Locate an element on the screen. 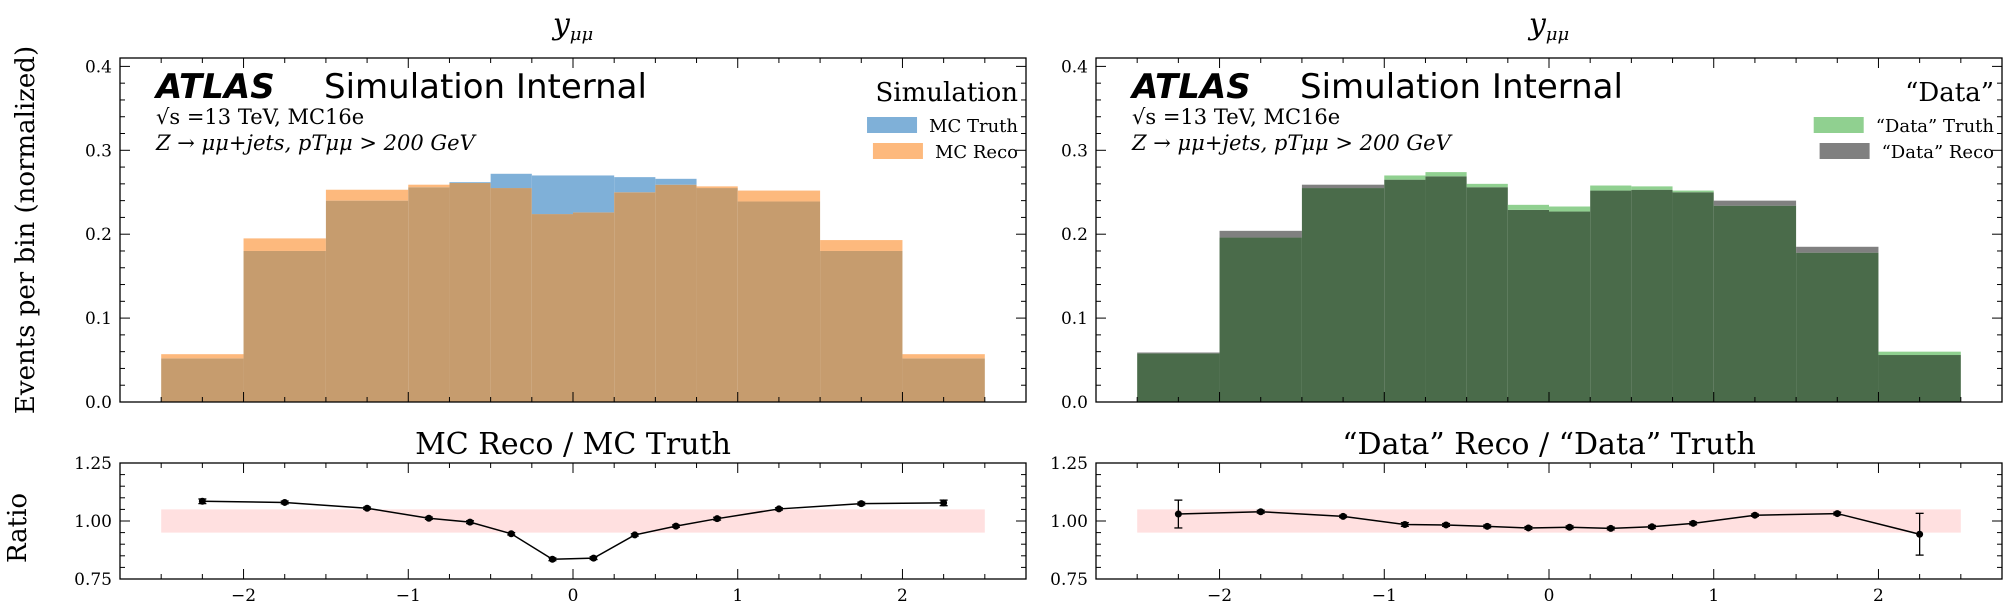 Image resolution: width=2011 pixels, height=611 pixels. selection-info: Z → μμ+jets, pTμμ > 200 GeV is located at coordinates (1292, 143).